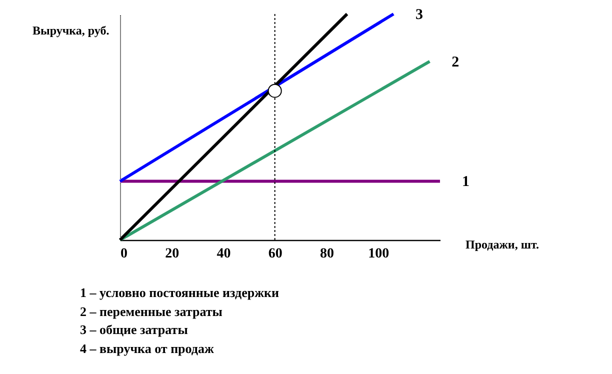 The width and height of the screenshot is (612, 374). I want to click on x-tick-label: 40, so click(223, 254).